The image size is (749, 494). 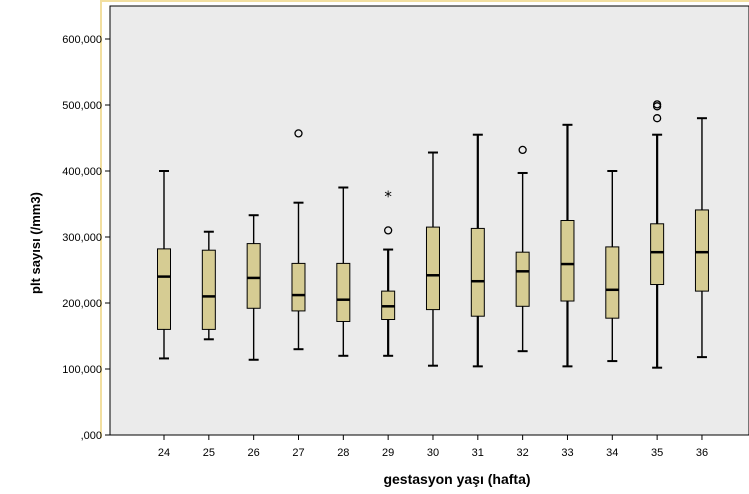 I want to click on y-tick-label: 100,000, so click(x=82, y=370).